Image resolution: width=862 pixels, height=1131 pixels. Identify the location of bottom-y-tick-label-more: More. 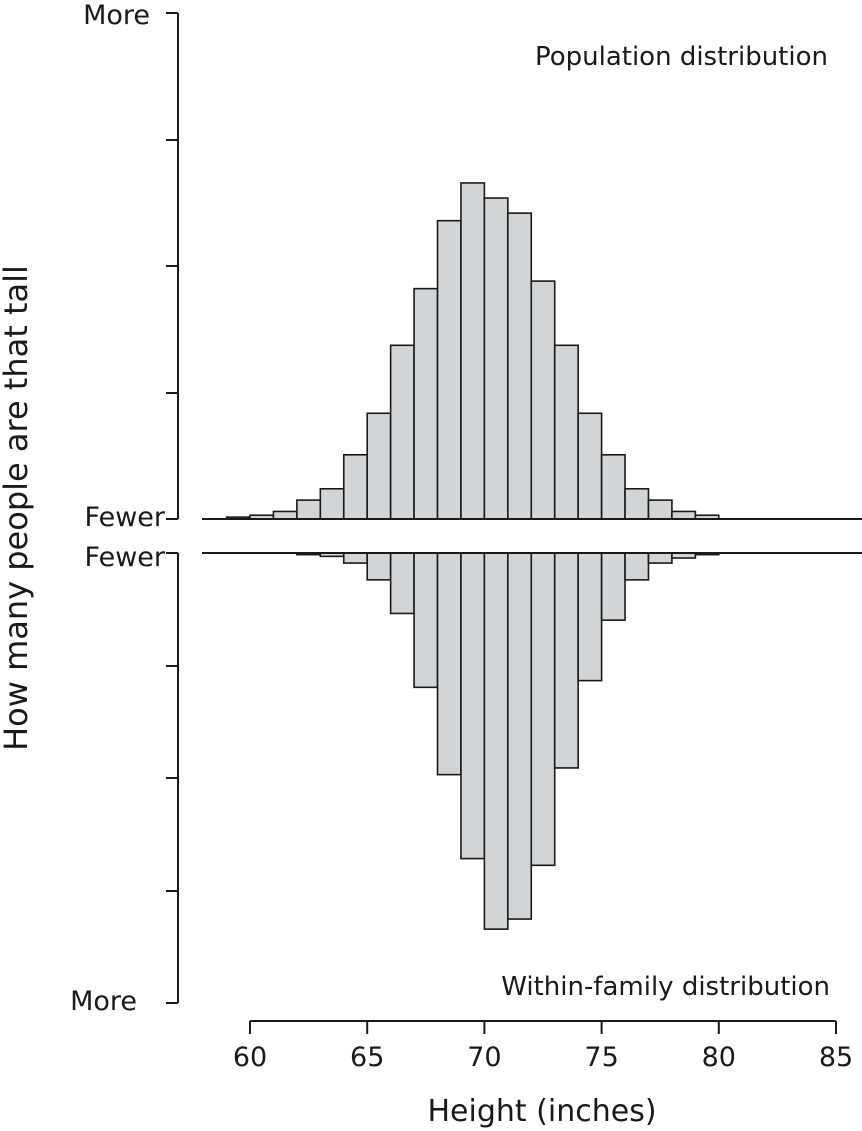
(103, 1001).